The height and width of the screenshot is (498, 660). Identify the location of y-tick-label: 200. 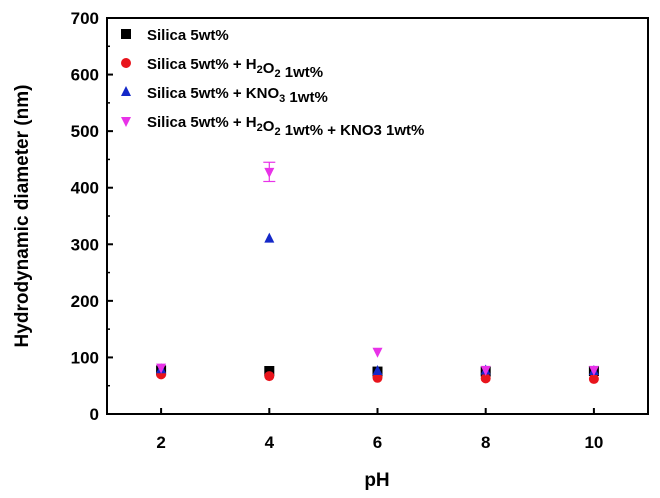
(85, 301).